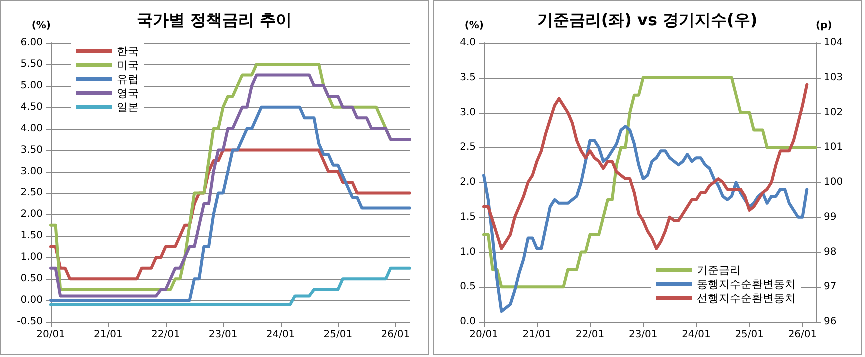  Describe the element at coordinates (834, 182) in the screenshot. I see `y2-tick-label: 100` at that location.